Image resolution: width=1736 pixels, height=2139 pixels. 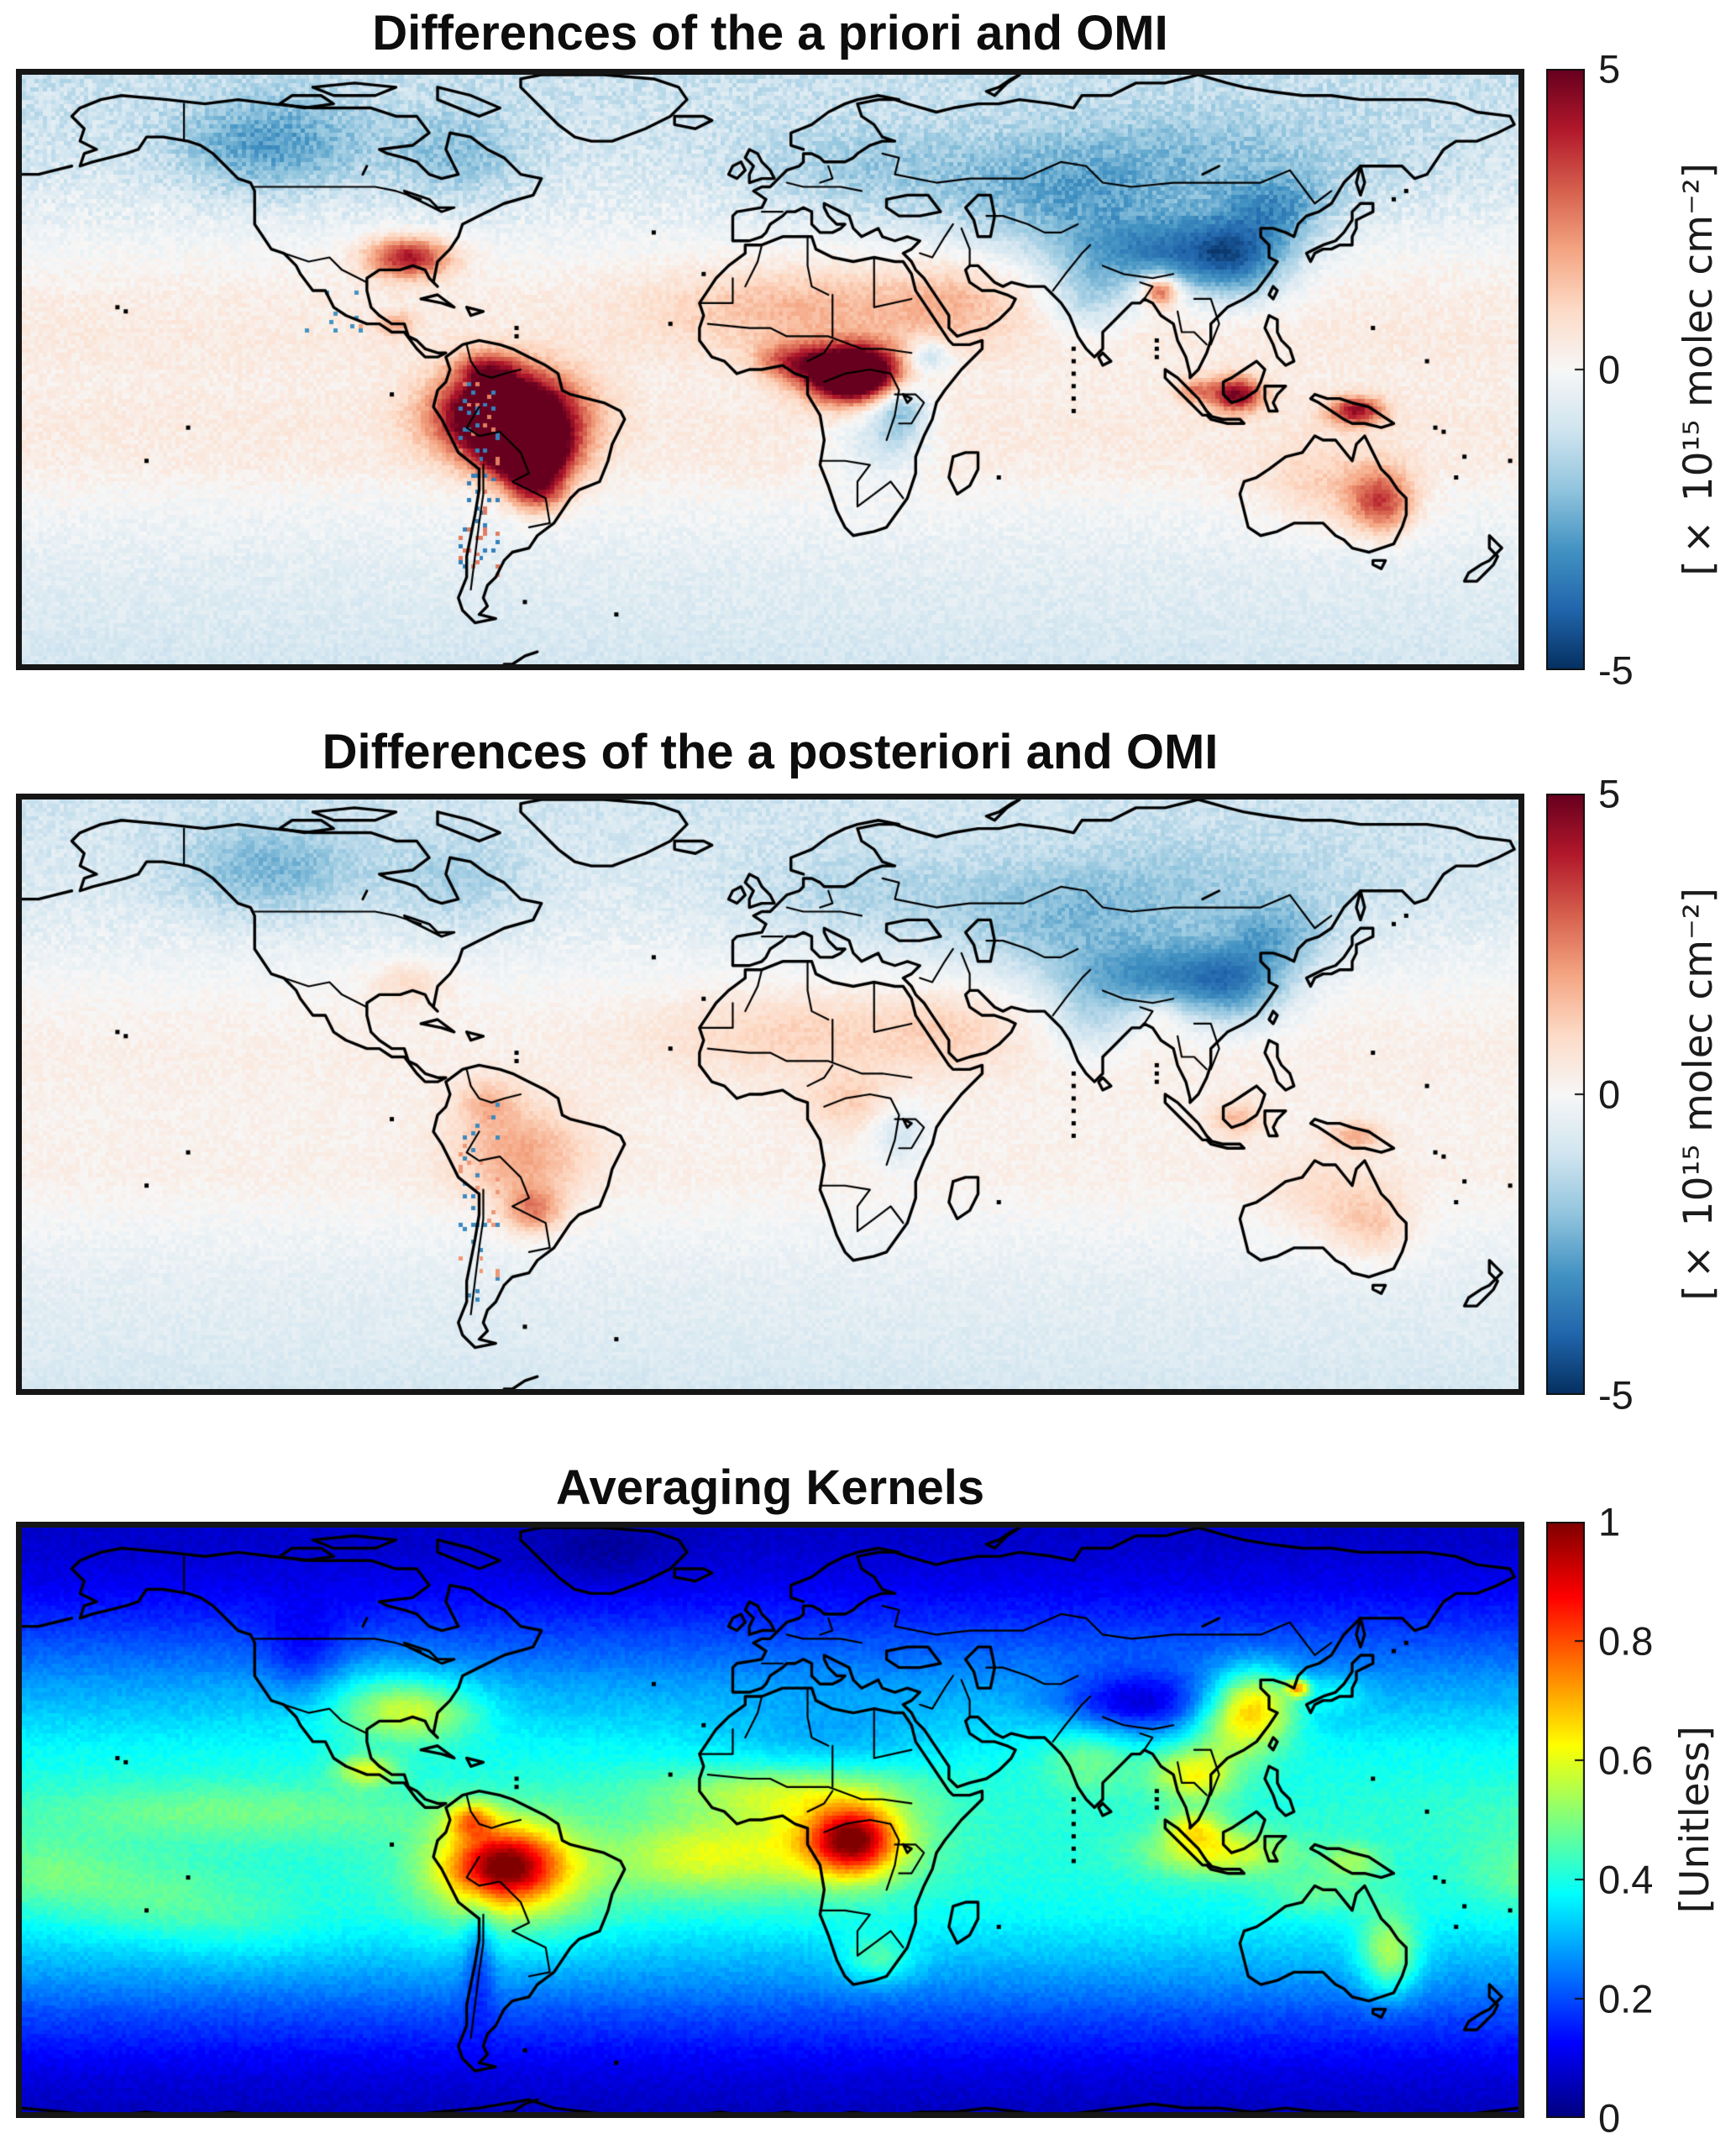 I want to click on unit-label: [Unitless], so click(x=1694, y=1820).